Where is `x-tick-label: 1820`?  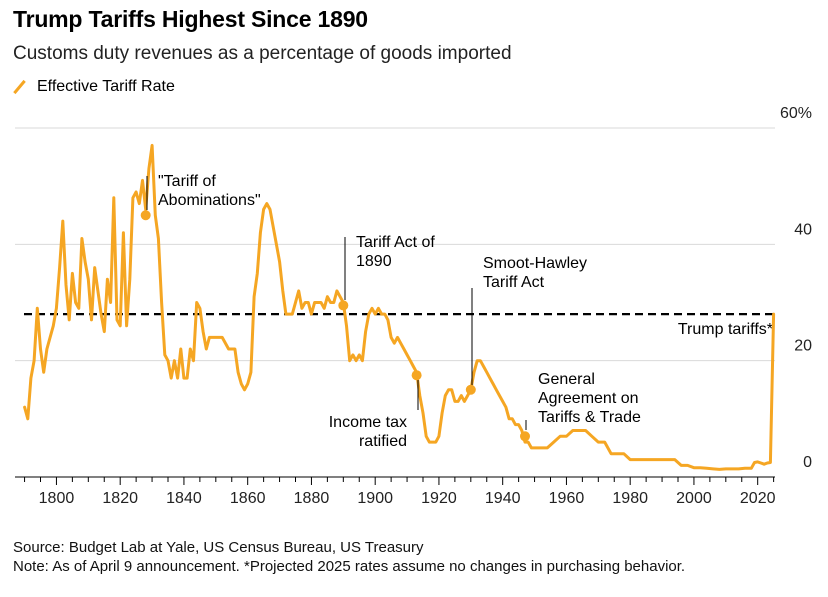 x-tick-label: 1820 is located at coordinates (120, 498).